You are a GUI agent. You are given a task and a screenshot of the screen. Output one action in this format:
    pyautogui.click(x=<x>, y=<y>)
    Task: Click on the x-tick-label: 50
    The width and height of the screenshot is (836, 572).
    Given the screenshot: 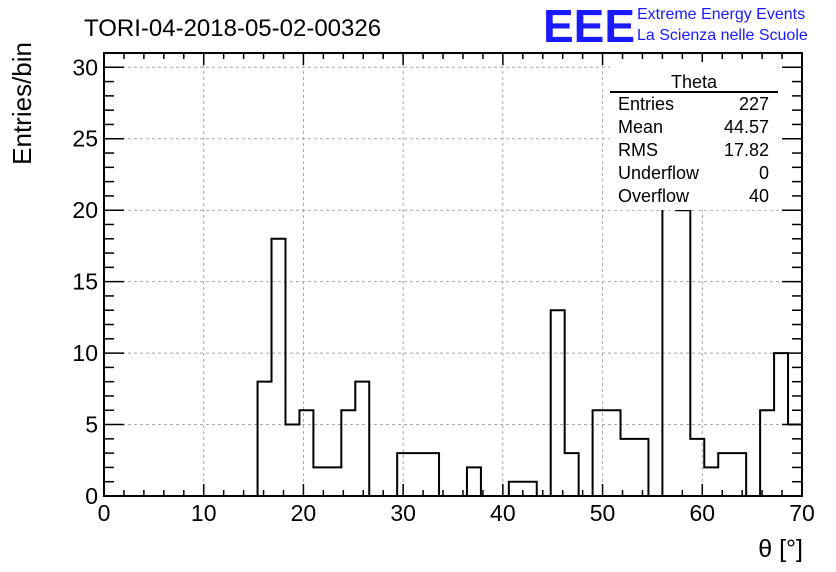 What is the action you would take?
    pyautogui.click(x=603, y=513)
    